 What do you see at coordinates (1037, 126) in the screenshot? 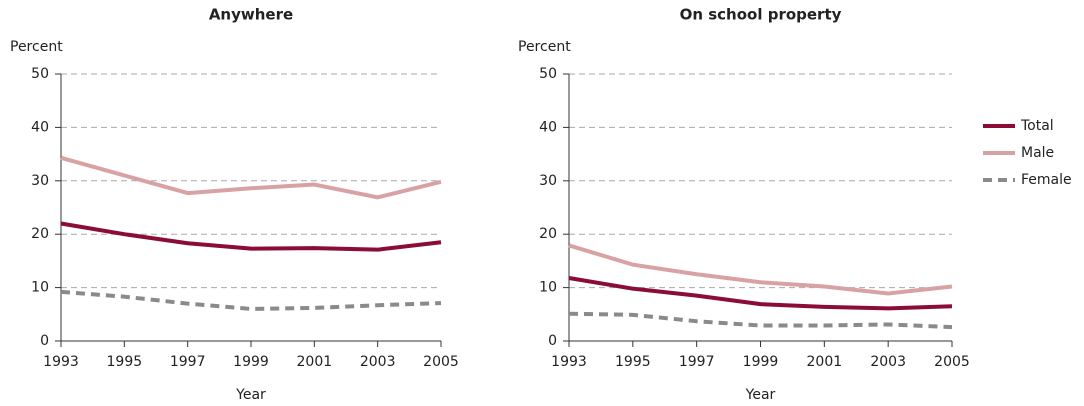
I see `legend-label: Total` at bounding box center [1037, 126].